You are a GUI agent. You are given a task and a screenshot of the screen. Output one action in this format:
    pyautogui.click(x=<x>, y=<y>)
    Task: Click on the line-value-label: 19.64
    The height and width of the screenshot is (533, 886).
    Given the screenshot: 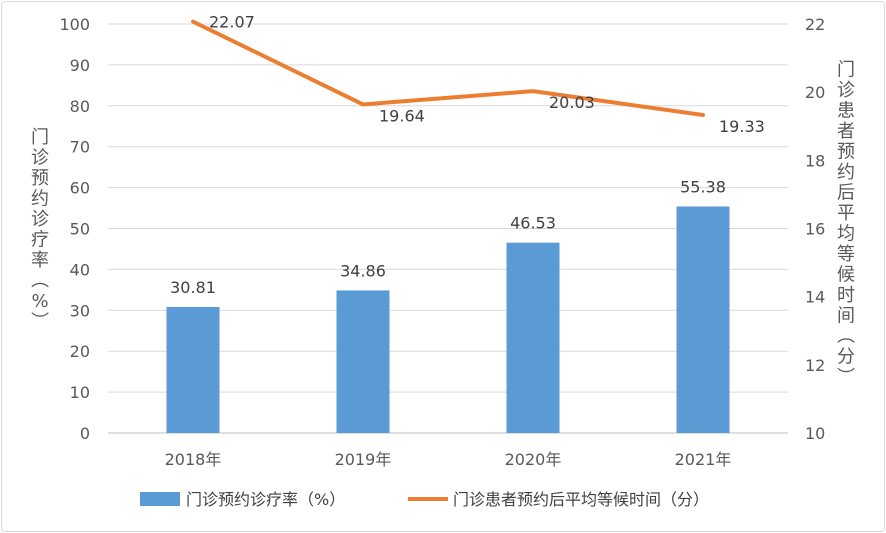 What is the action you would take?
    pyautogui.click(x=402, y=115)
    